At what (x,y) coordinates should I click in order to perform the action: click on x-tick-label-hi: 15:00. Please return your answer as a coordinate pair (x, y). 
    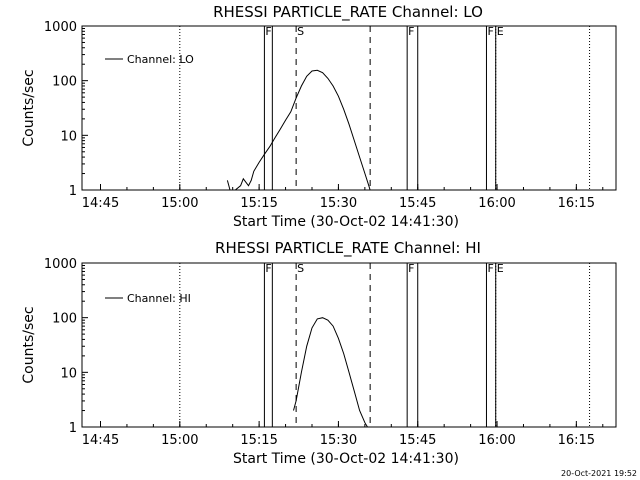
    Looking at the image, I should click on (179, 440).